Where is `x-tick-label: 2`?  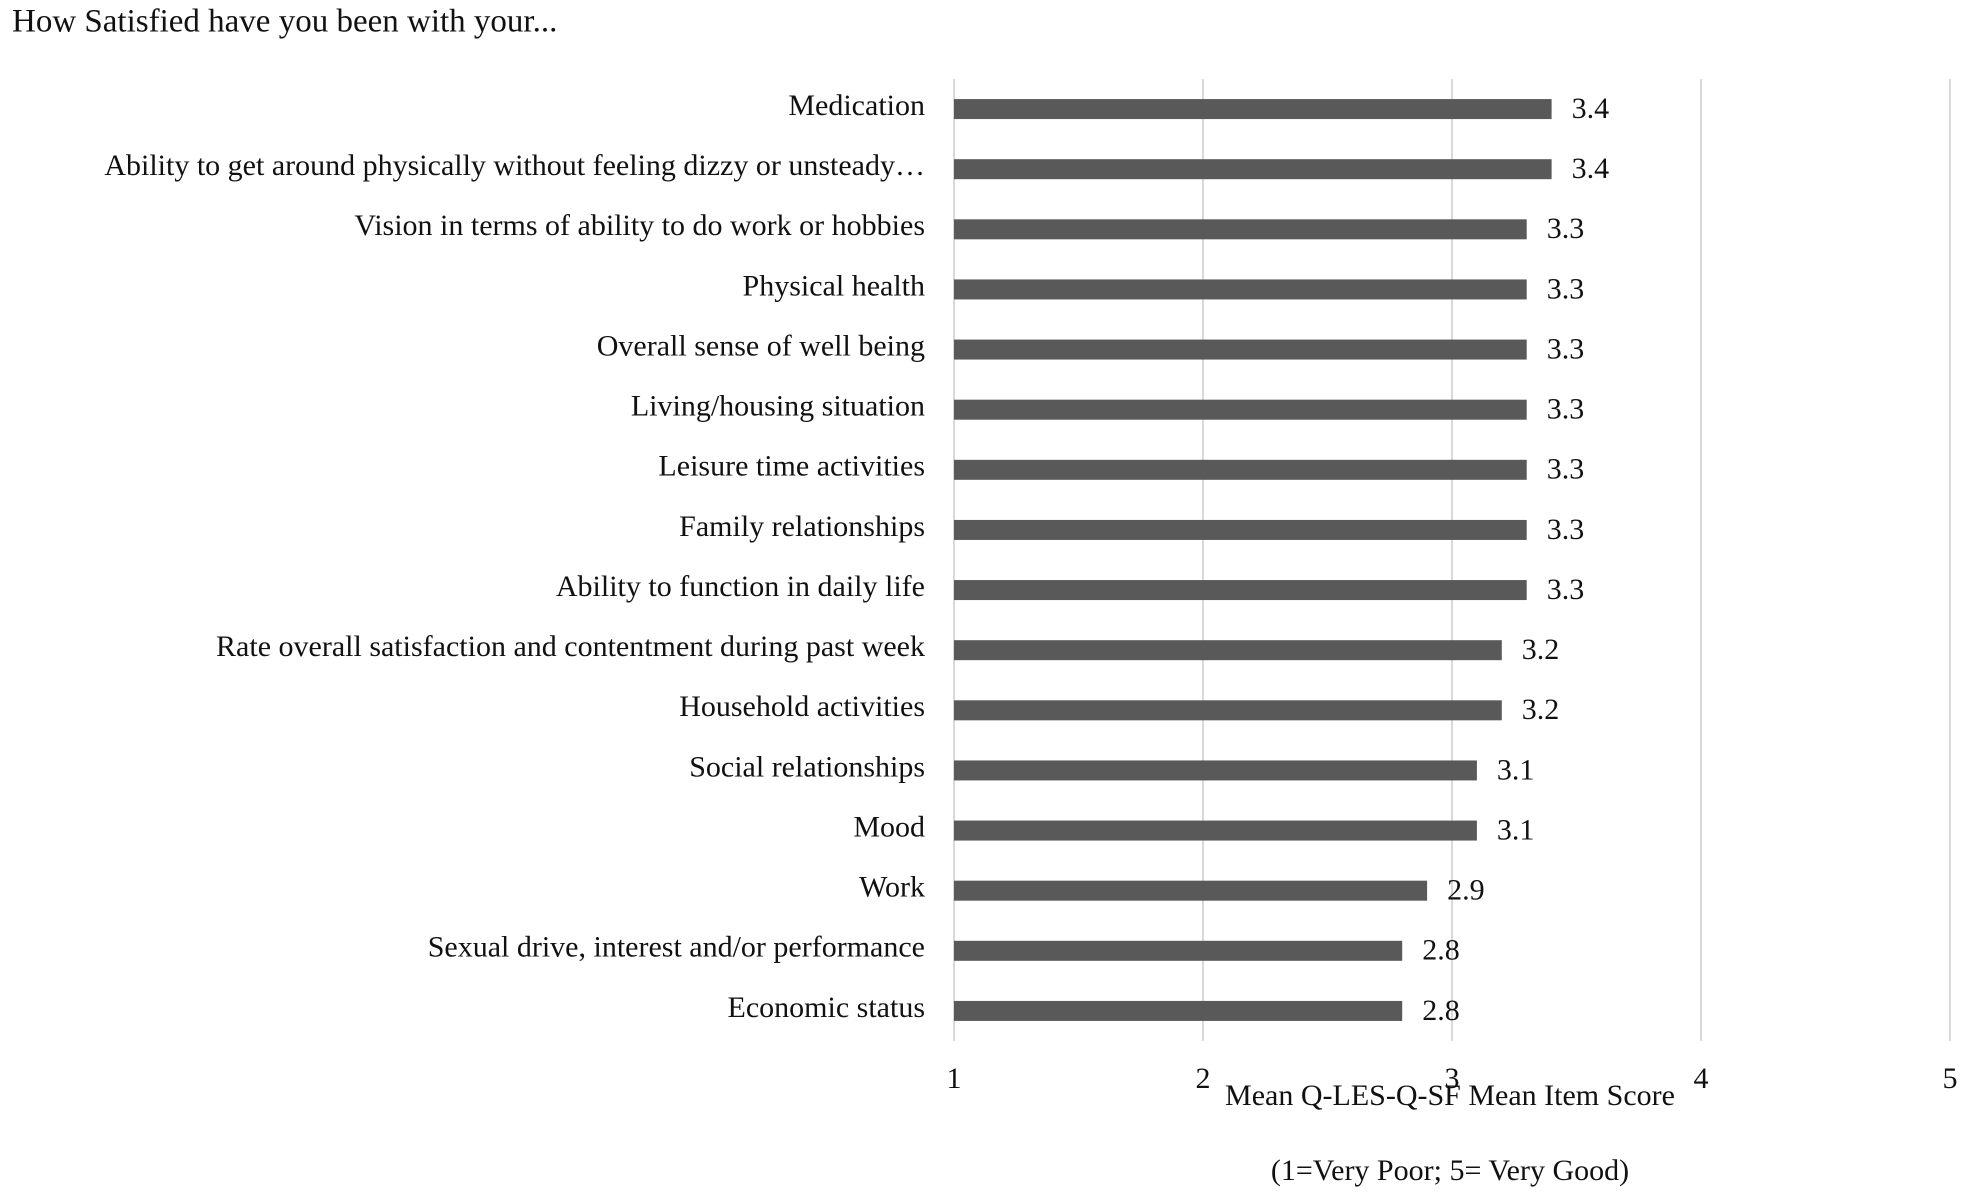 x-tick-label: 2 is located at coordinates (1203, 1078).